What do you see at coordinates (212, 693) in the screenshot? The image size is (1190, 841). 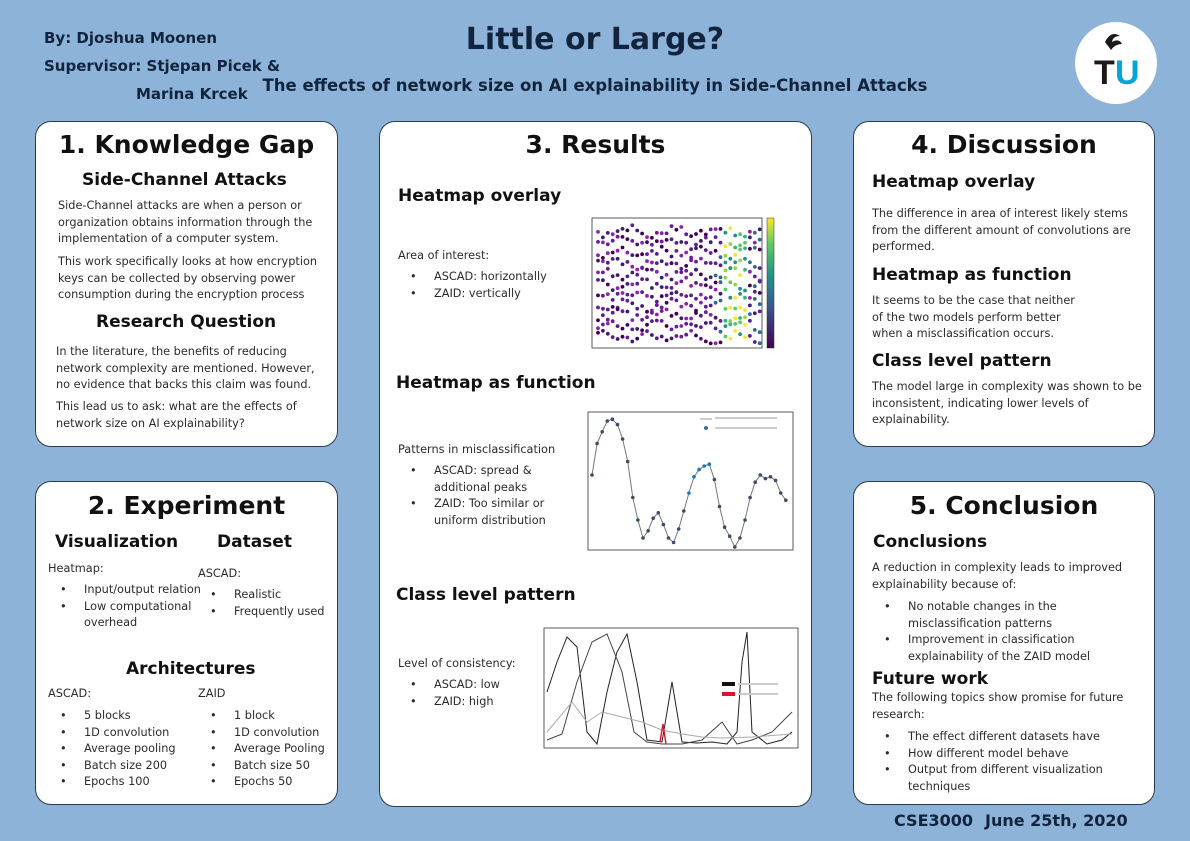 I see `zaid-arch-label: ZAID` at bounding box center [212, 693].